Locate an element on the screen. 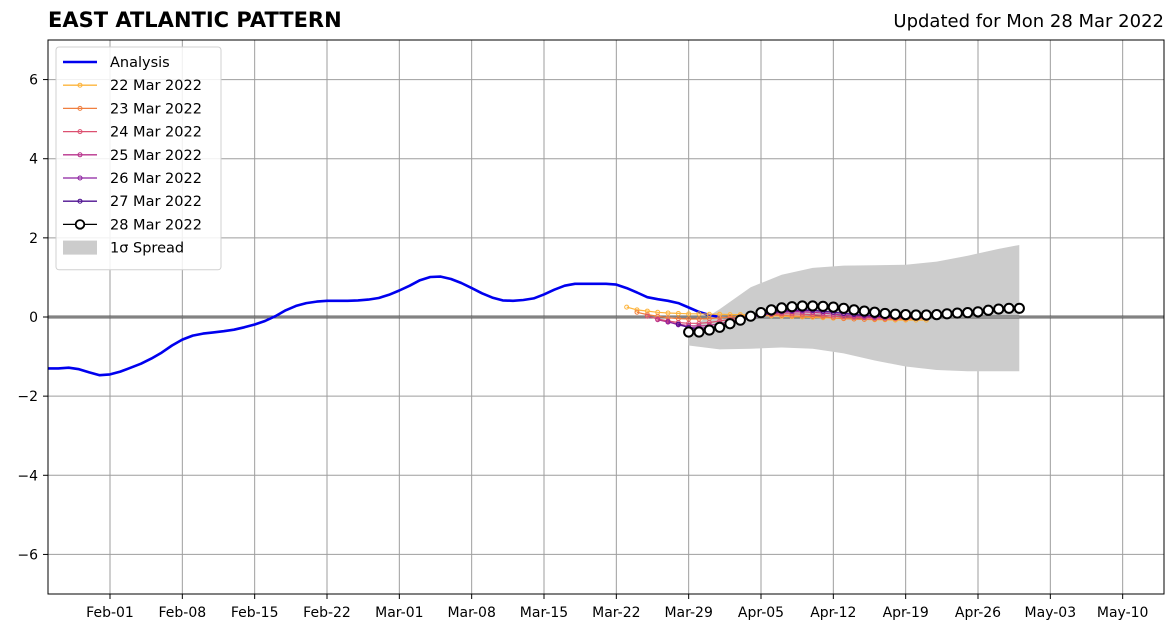 Image resolution: width=1176 pixels, height=633 pixels. legend-entry-label: 22 Mar 2022 is located at coordinates (156, 86).